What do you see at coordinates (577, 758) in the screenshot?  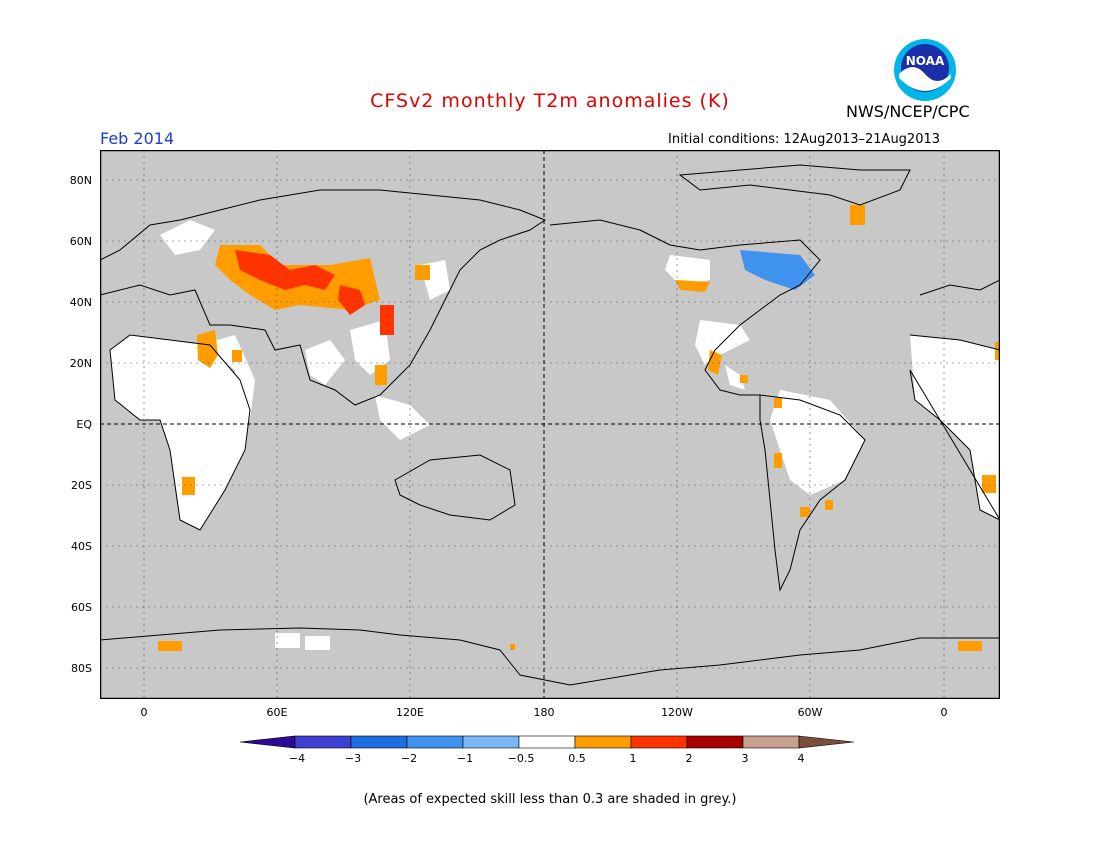 I see `colorbar-label: 0.5` at bounding box center [577, 758].